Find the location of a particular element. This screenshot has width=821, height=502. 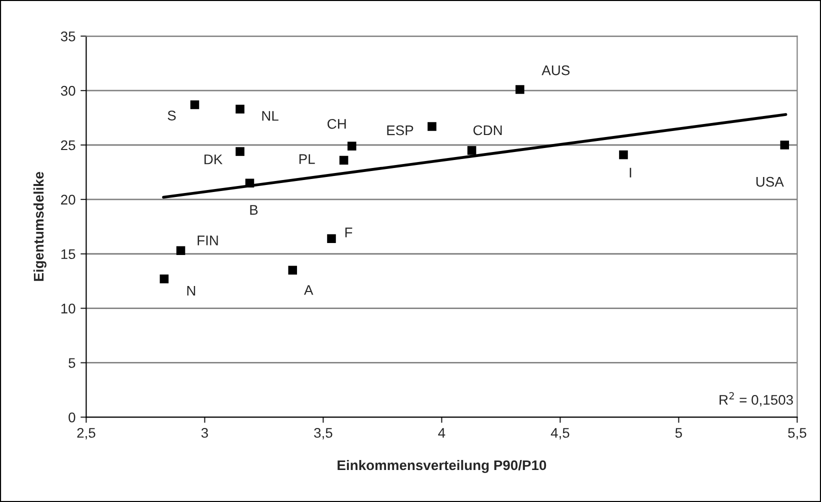

annotation: N is located at coordinates (191, 291).